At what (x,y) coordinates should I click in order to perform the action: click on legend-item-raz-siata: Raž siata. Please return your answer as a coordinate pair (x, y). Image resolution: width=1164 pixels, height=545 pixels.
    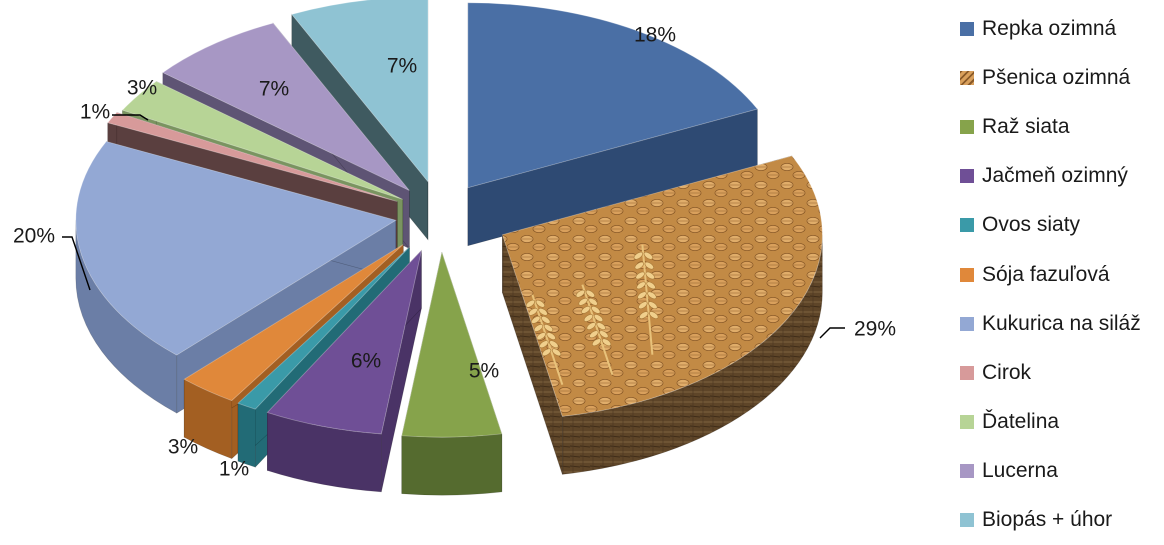
    Looking at the image, I should click on (1060, 126).